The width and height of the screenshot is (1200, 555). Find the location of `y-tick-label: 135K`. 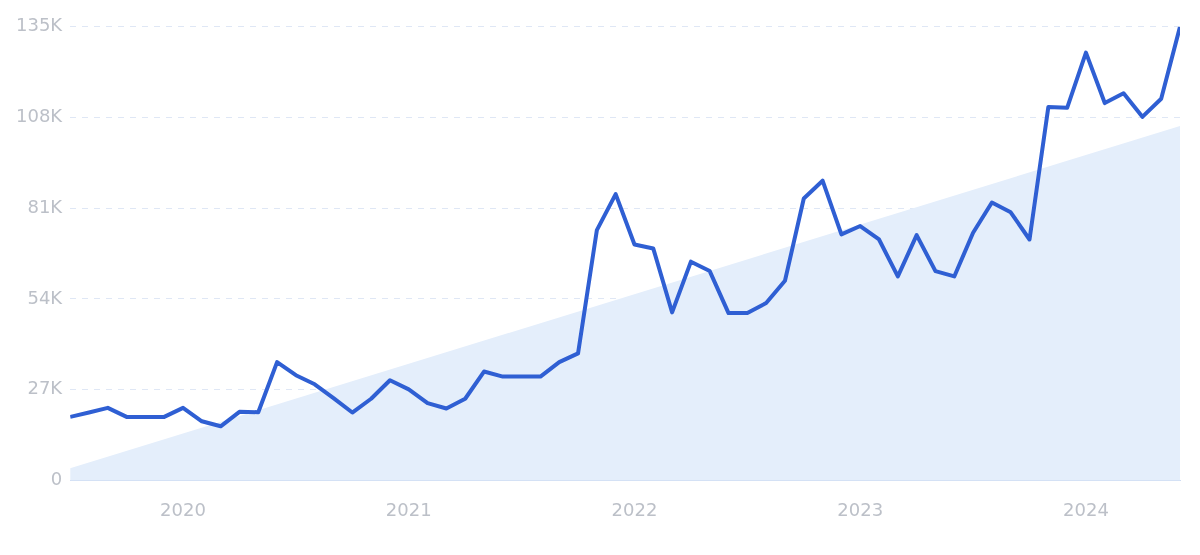

y-tick-label: 135K is located at coordinates (39, 25).